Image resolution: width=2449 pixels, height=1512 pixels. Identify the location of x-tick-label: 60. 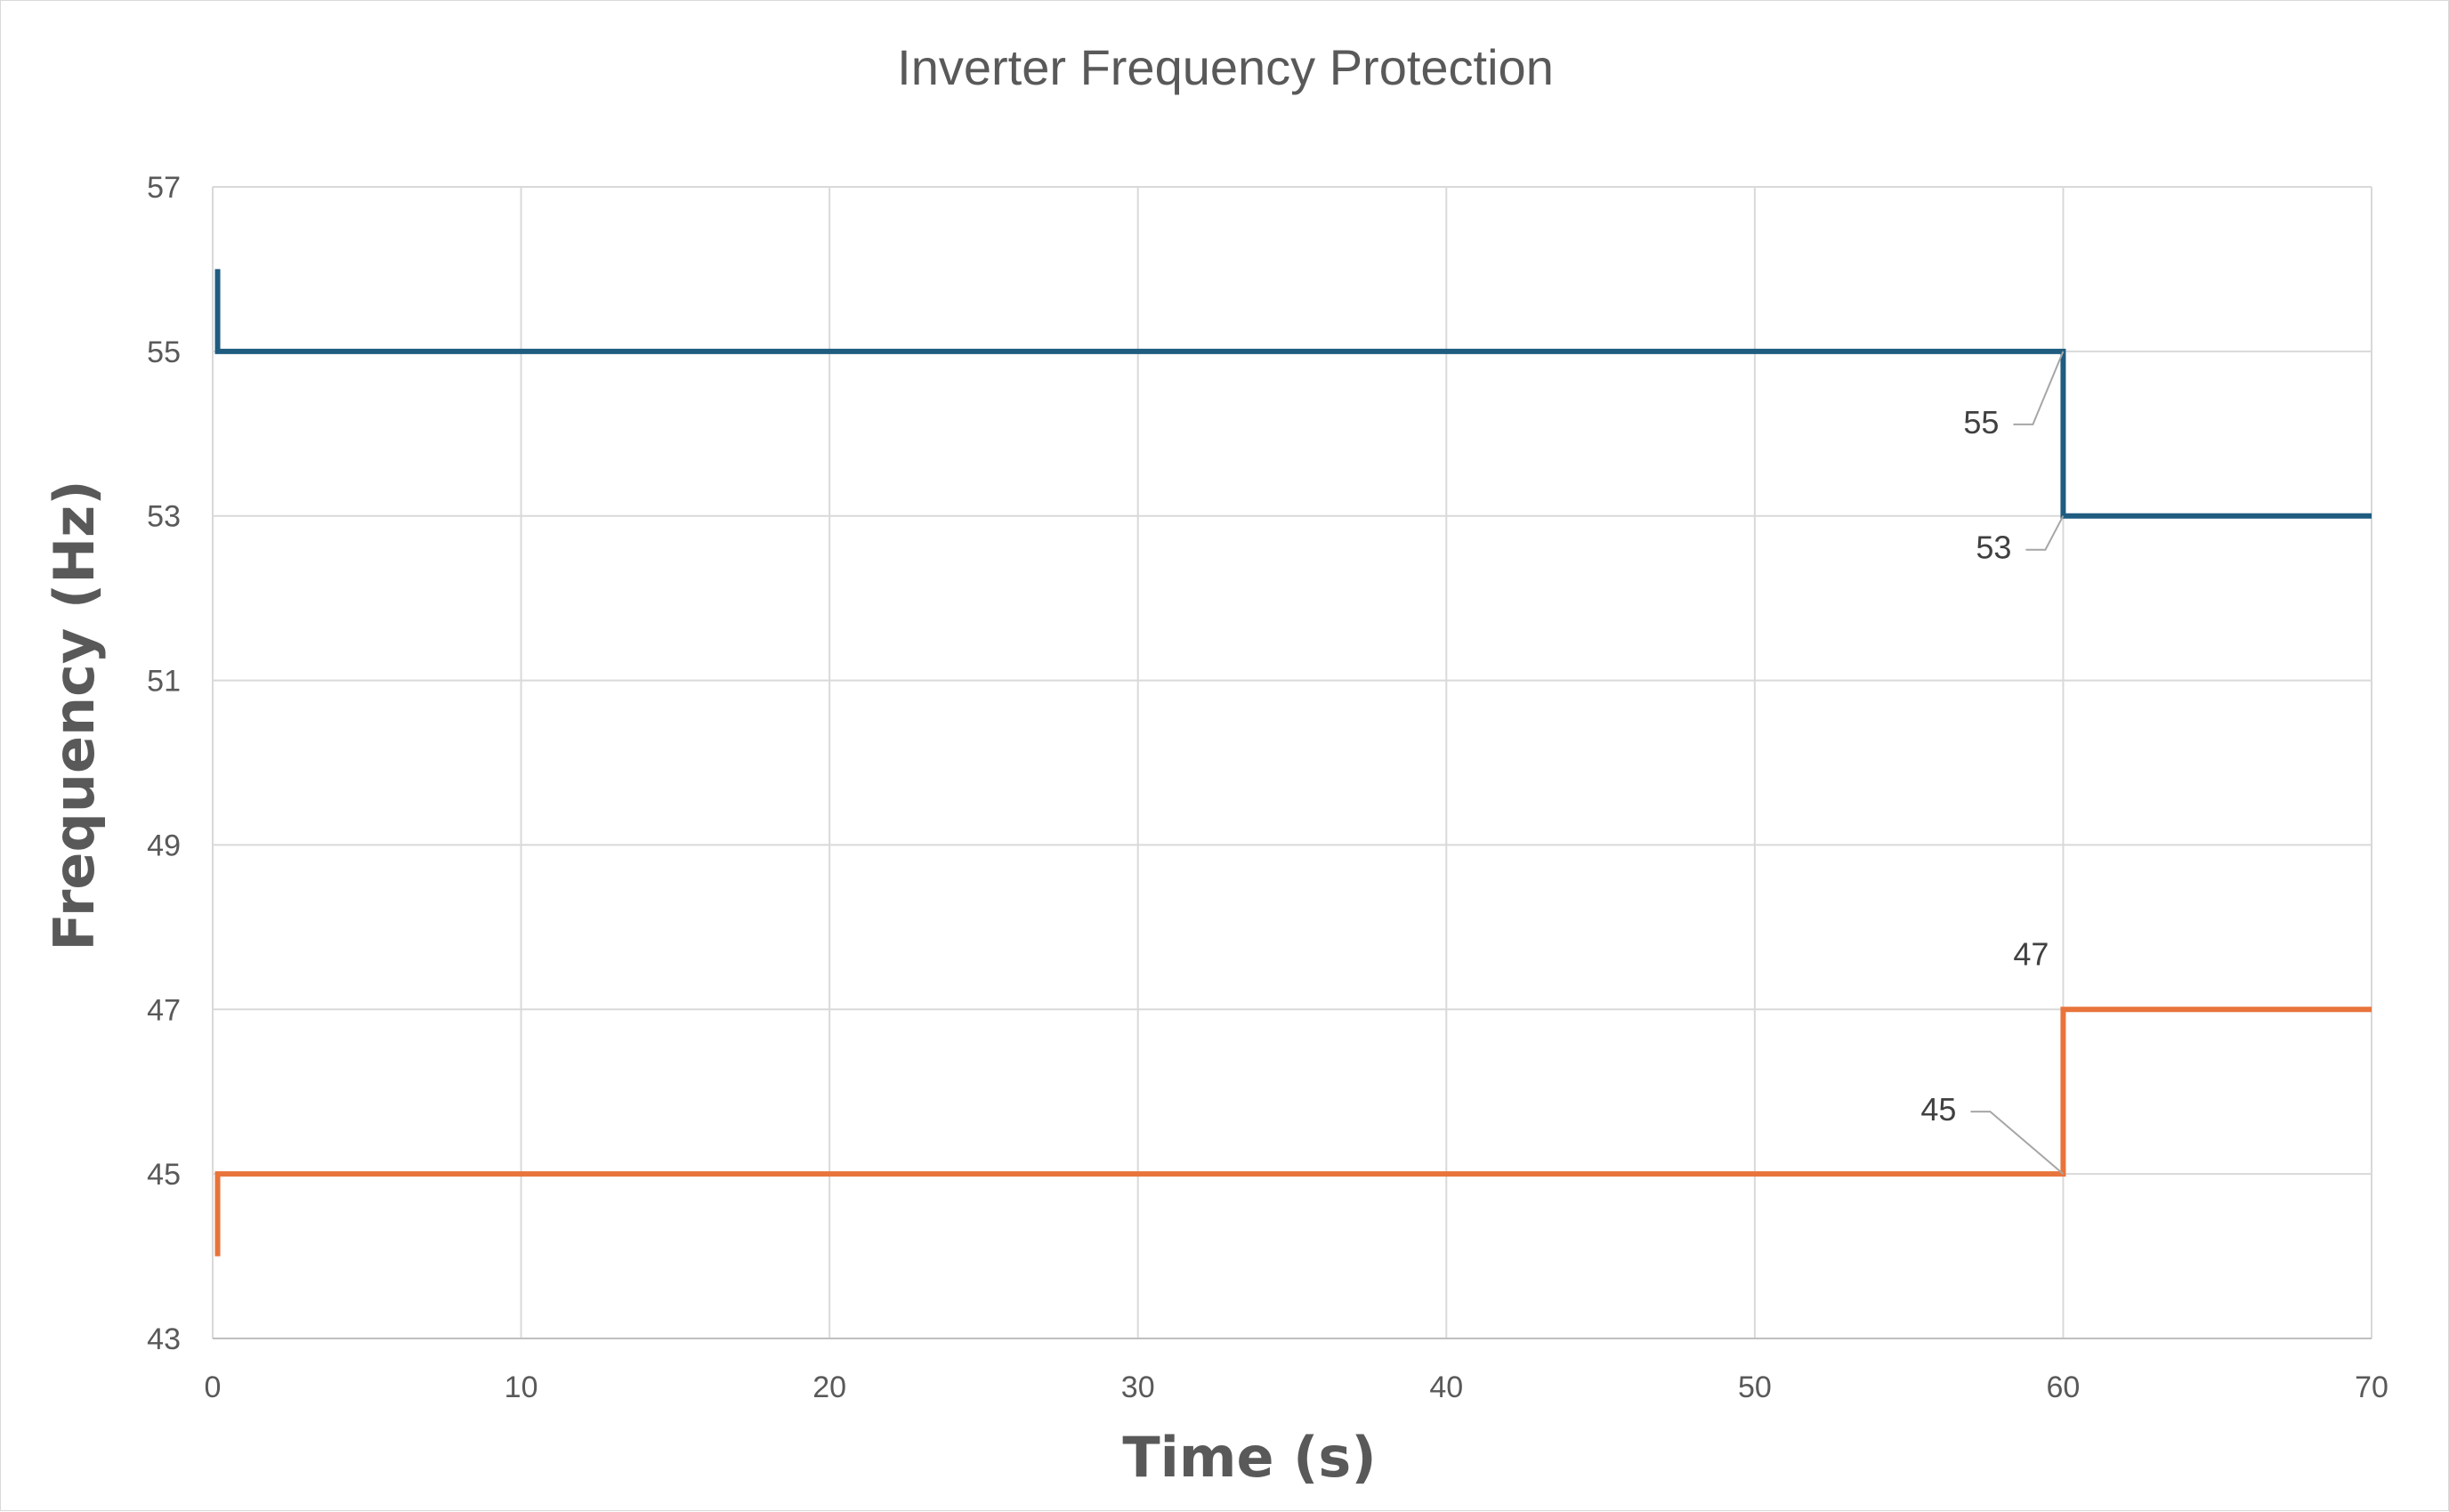
(2064, 1387).